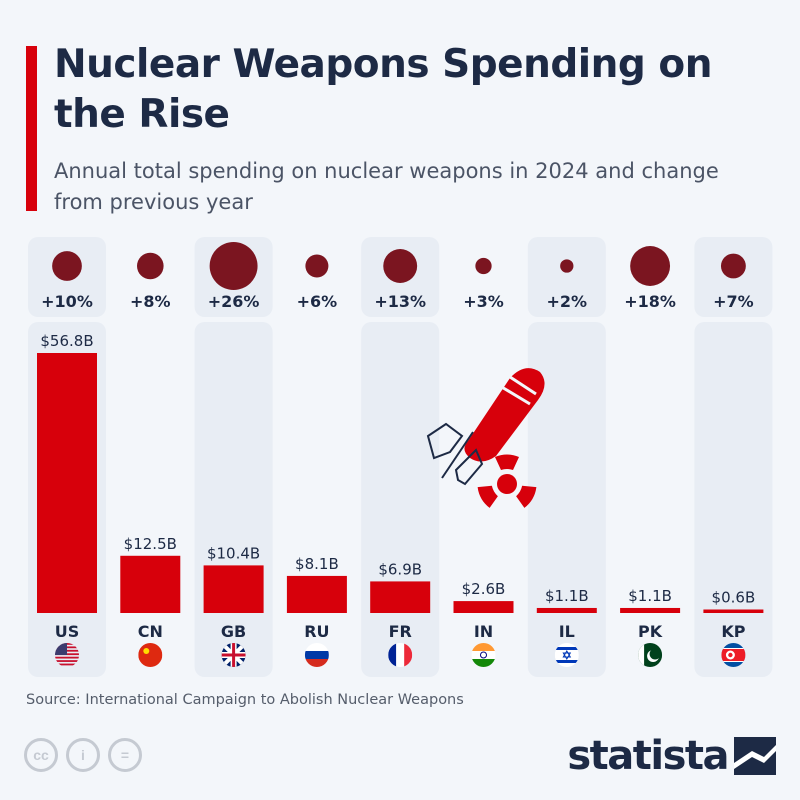  Describe the element at coordinates (383, 89) in the screenshot. I see `page-title: Nuclear Weapons Spending on the Rise` at that location.